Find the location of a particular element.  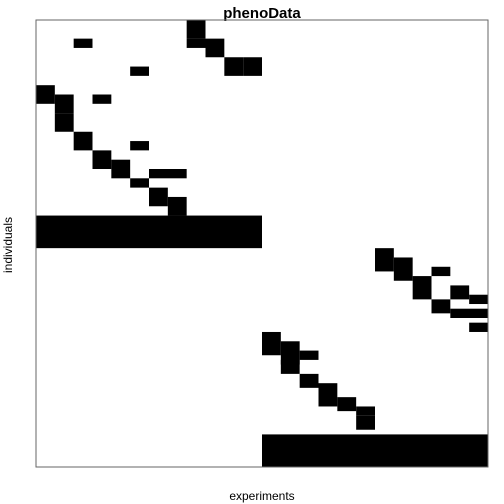

y-axis-label: individuals is located at coordinates (8, 245).